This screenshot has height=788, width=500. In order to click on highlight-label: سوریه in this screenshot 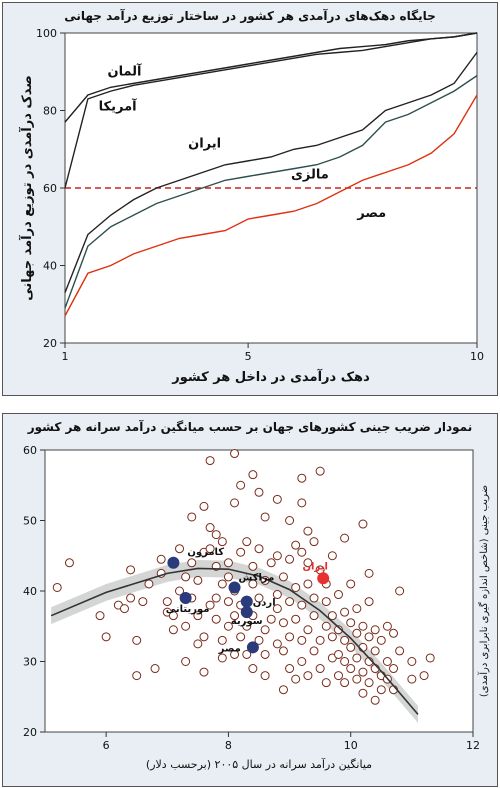, I will do `click(247, 621)`.